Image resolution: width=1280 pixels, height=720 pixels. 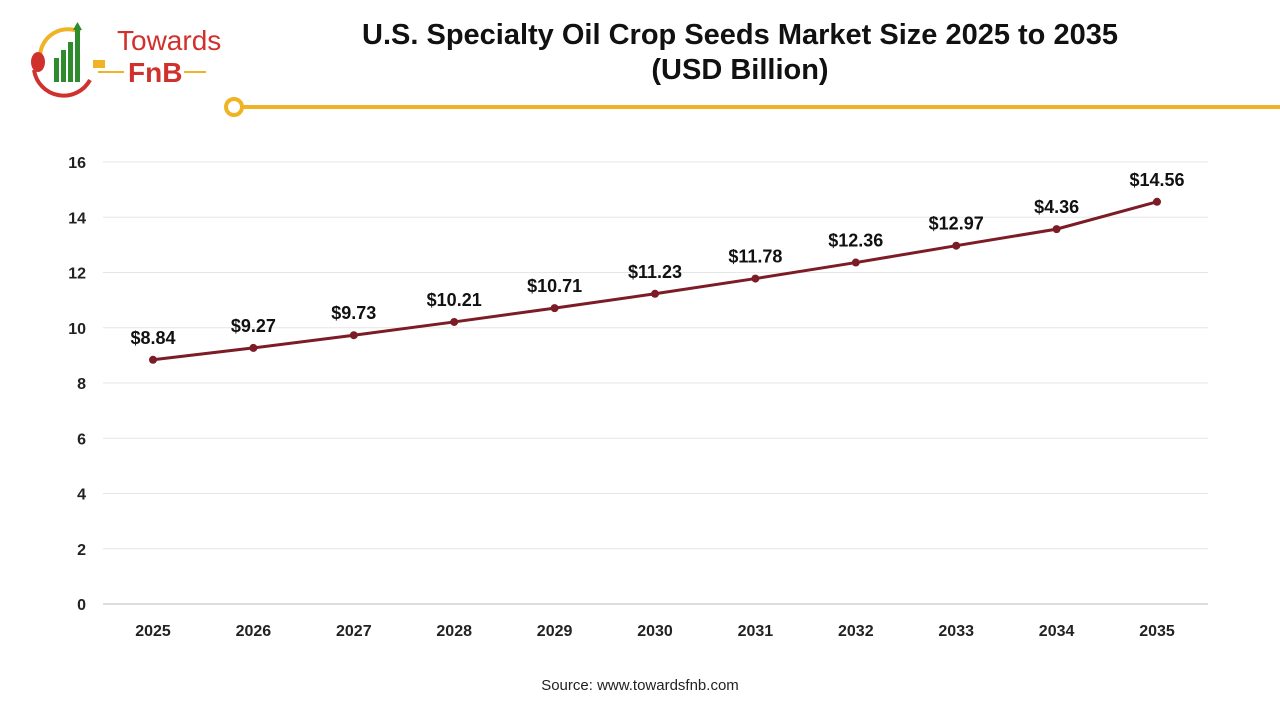 I want to click on x-tick-label: 2032, so click(x=856, y=631).